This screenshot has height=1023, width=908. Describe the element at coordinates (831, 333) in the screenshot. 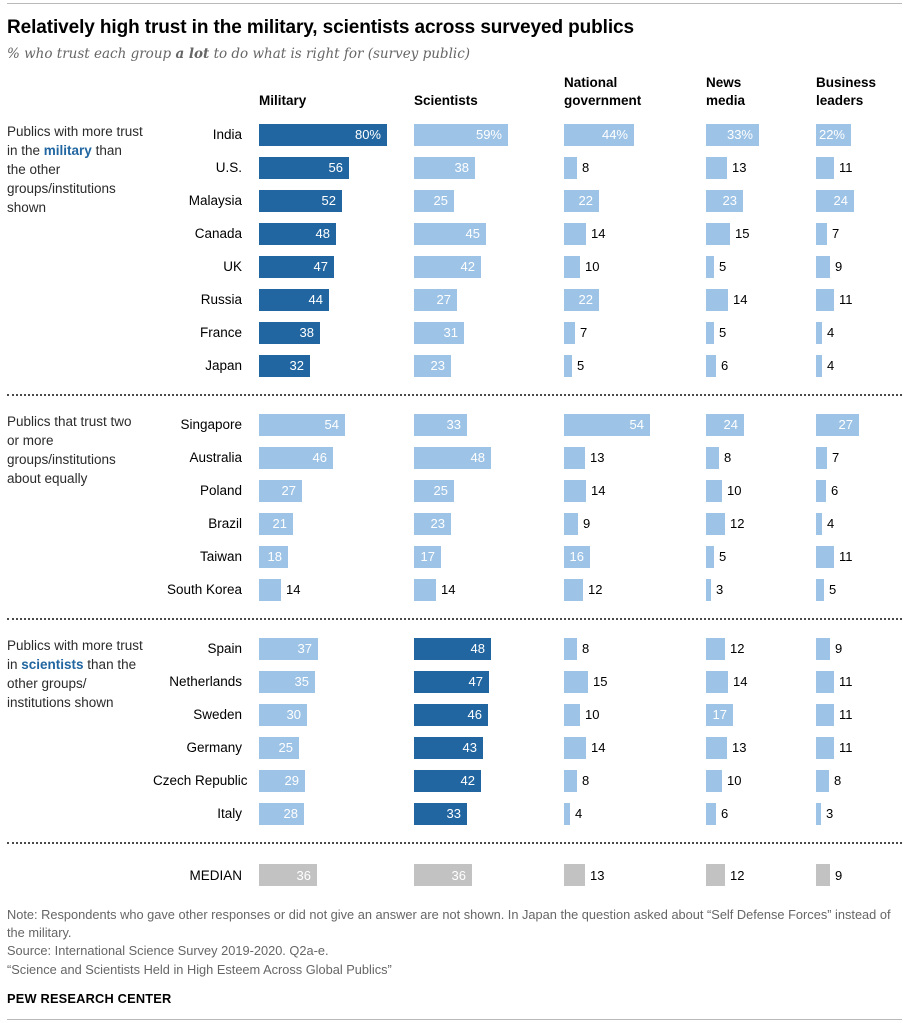

I see `bar-value: 4` at that location.